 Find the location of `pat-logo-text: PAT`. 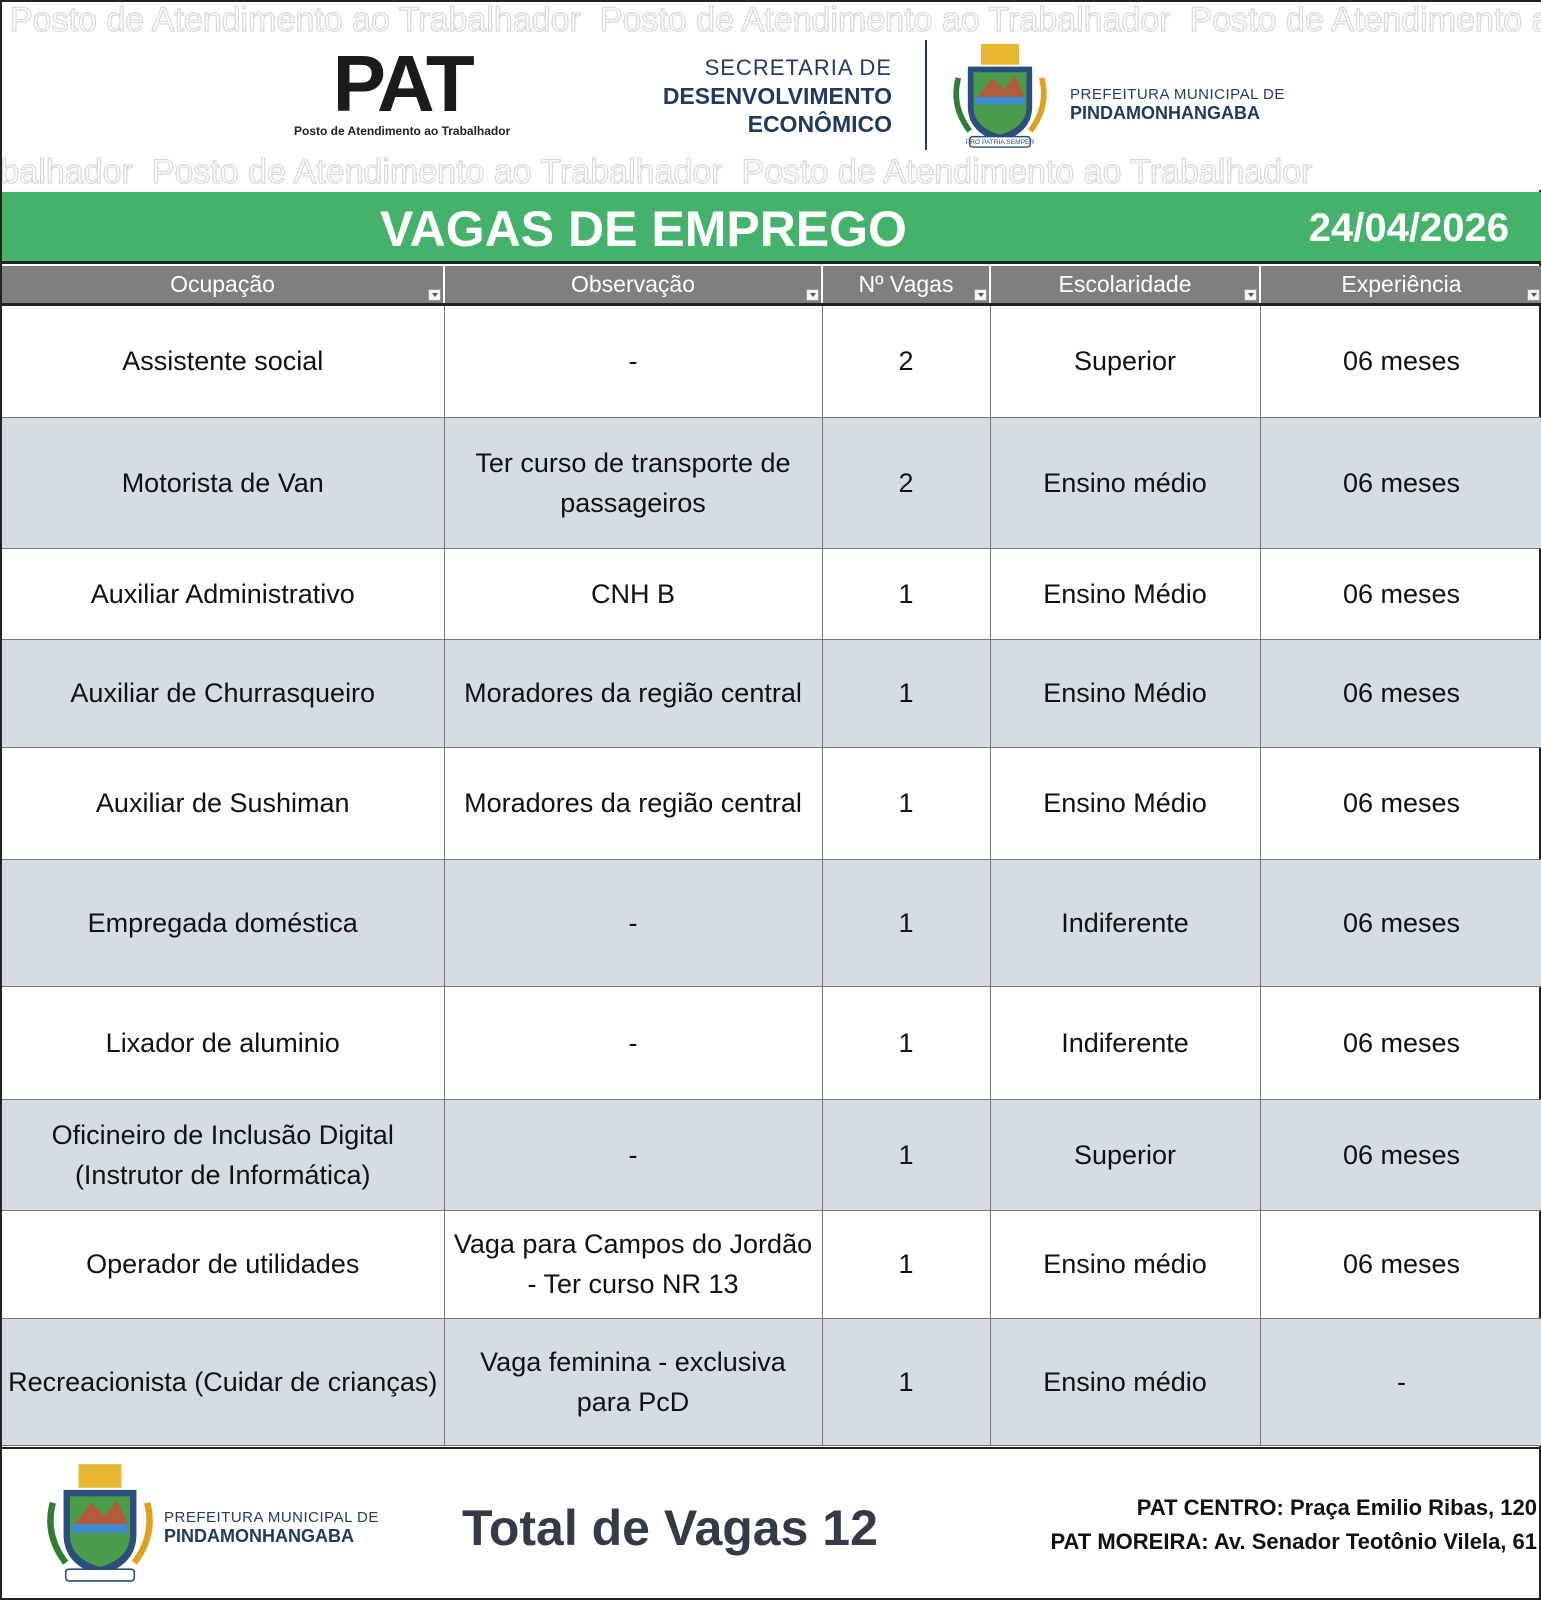

pat-logo-text: PAT is located at coordinates (403, 83).